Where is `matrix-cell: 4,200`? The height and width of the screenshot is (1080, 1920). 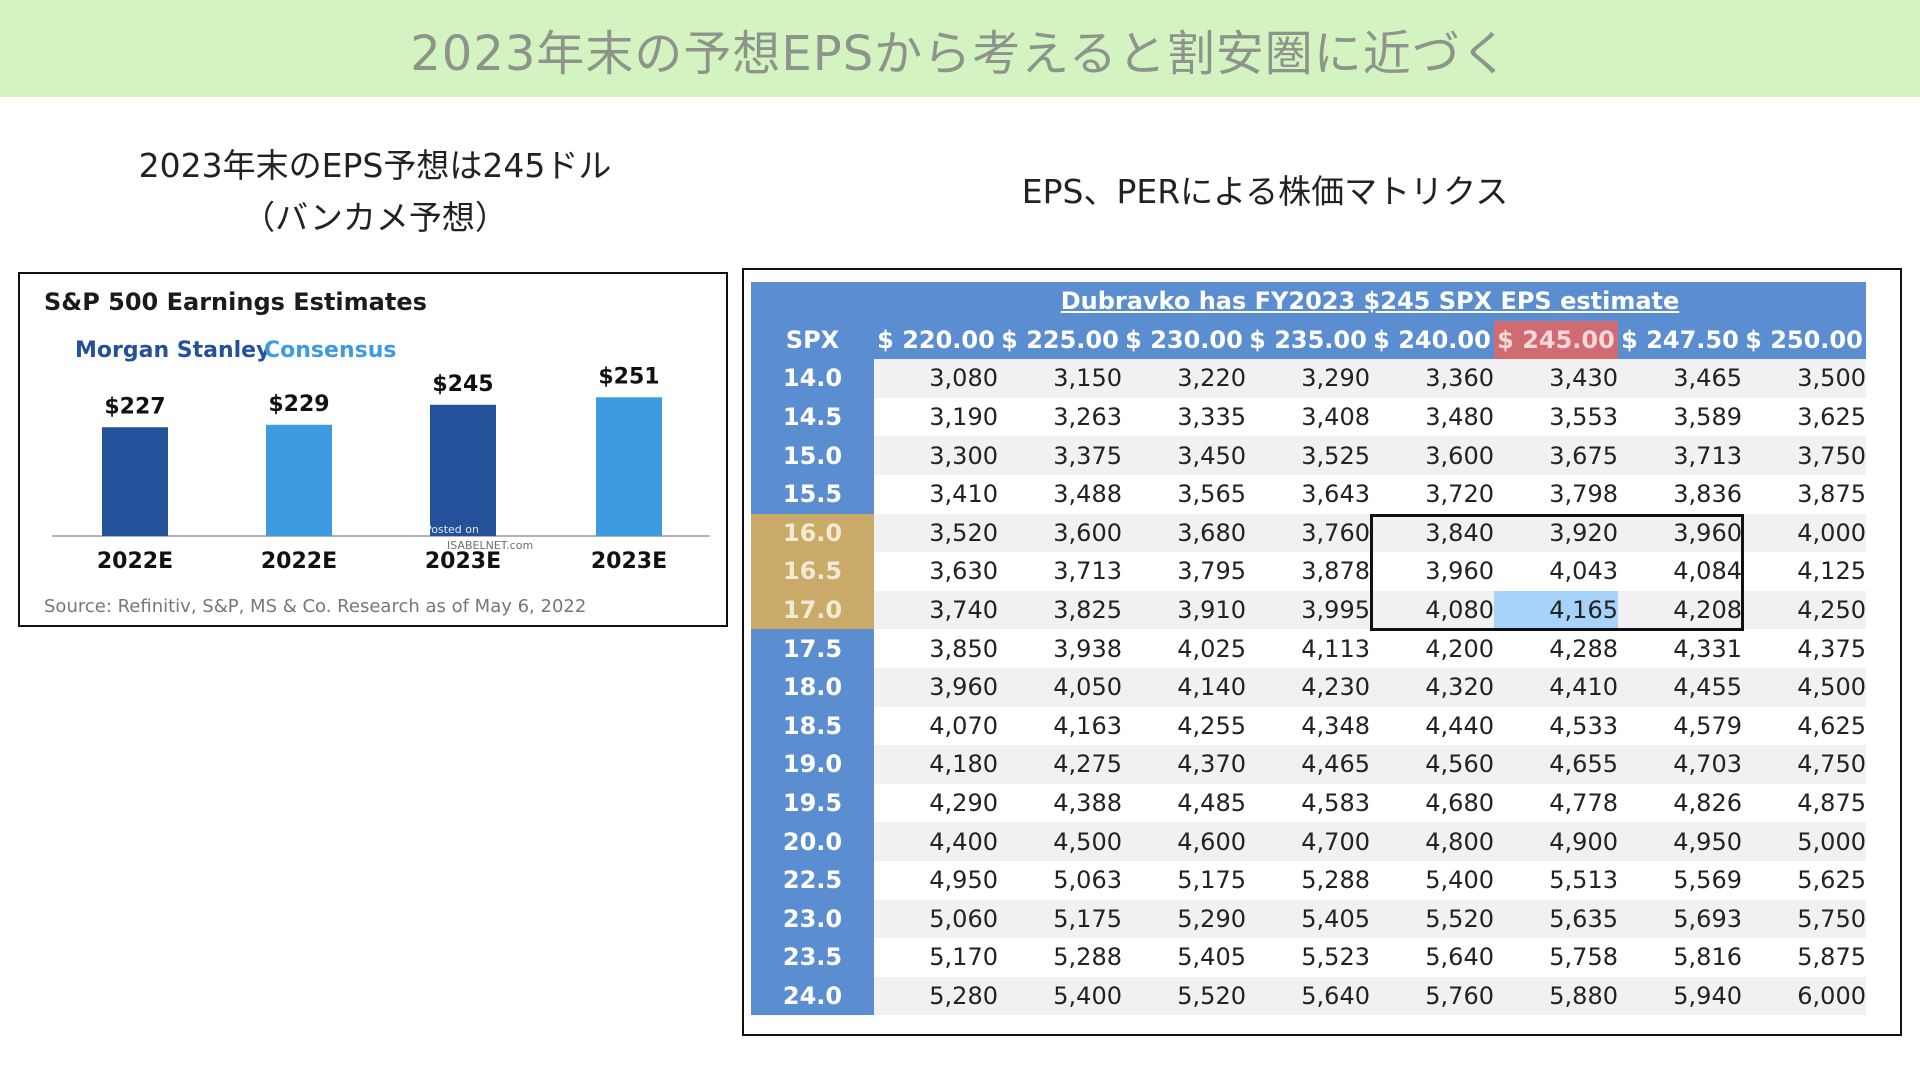 matrix-cell: 4,200 is located at coordinates (1432, 648).